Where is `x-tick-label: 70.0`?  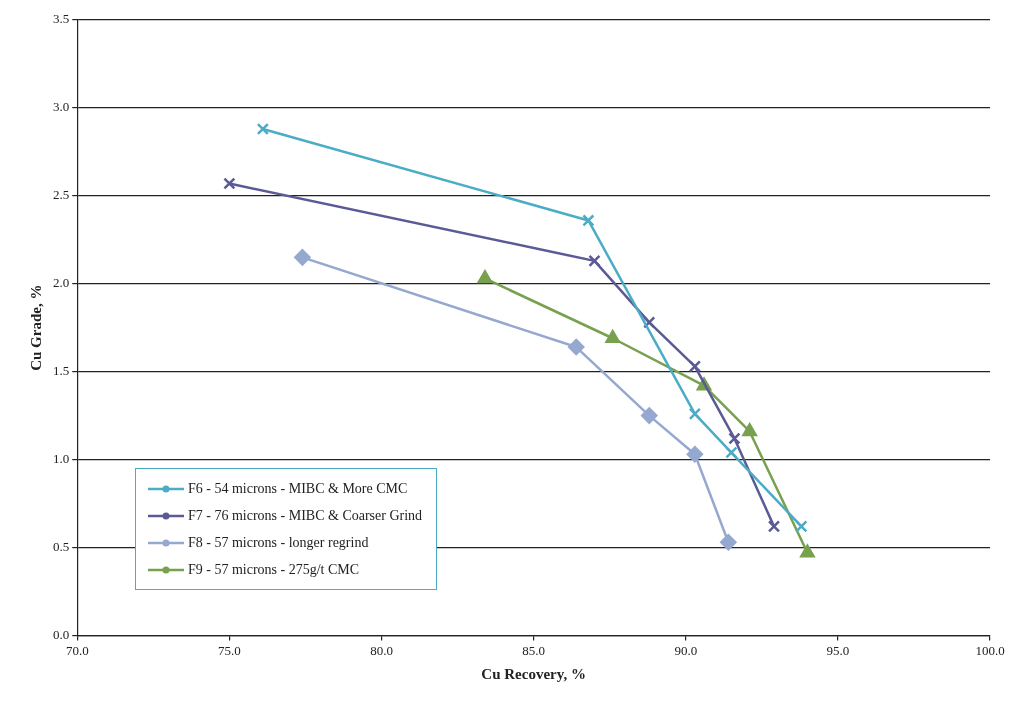
x-tick-label: 70.0 is located at coordinates (77, 650).